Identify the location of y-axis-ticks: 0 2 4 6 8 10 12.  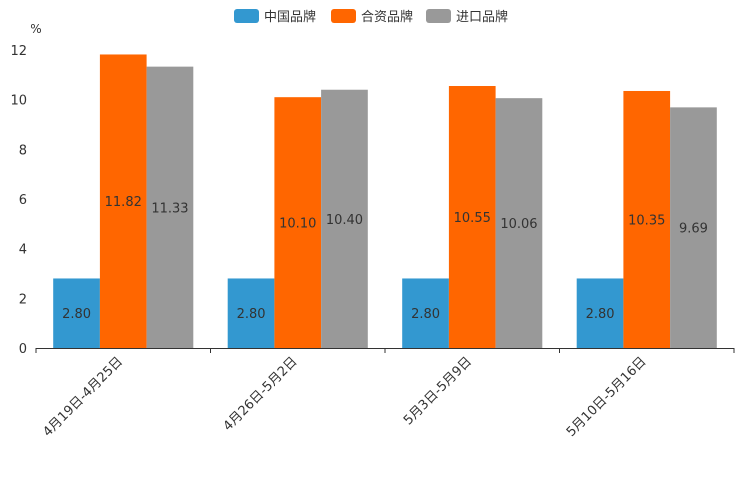
(18, 200).